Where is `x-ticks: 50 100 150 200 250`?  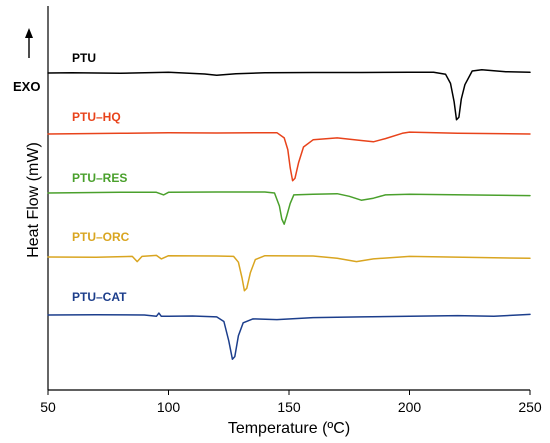
x-ticks: 50 100 150 200 250 is located at coordinates (291, 402).